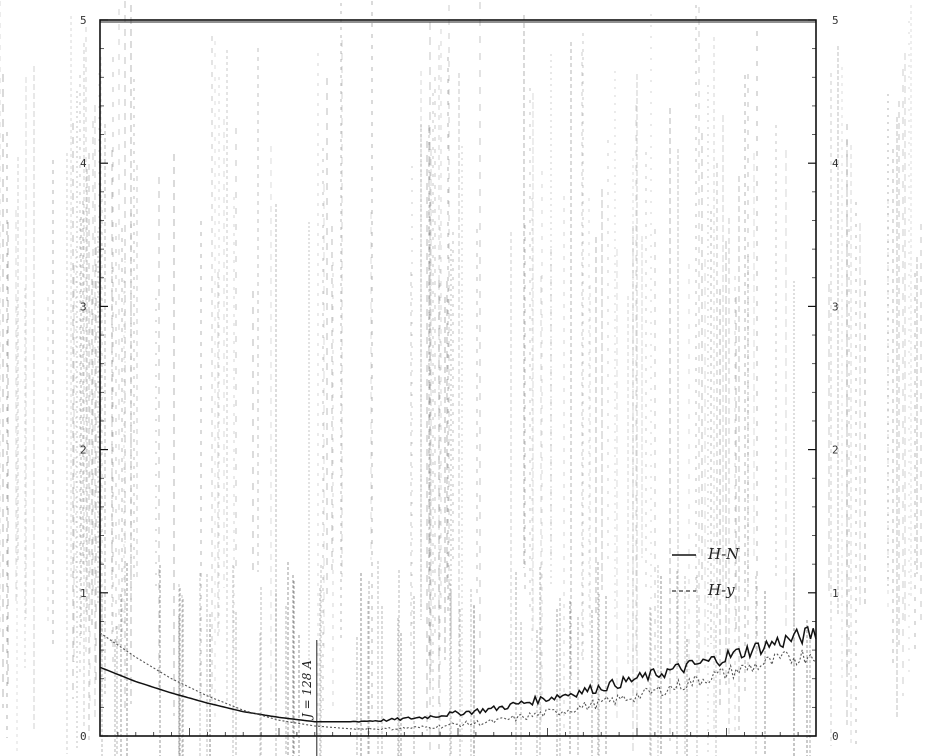 The width and height of the screenshot is (935, 756). I want to click on y-axis-right: 0 1 2 3 4 5, so click(823, 378).